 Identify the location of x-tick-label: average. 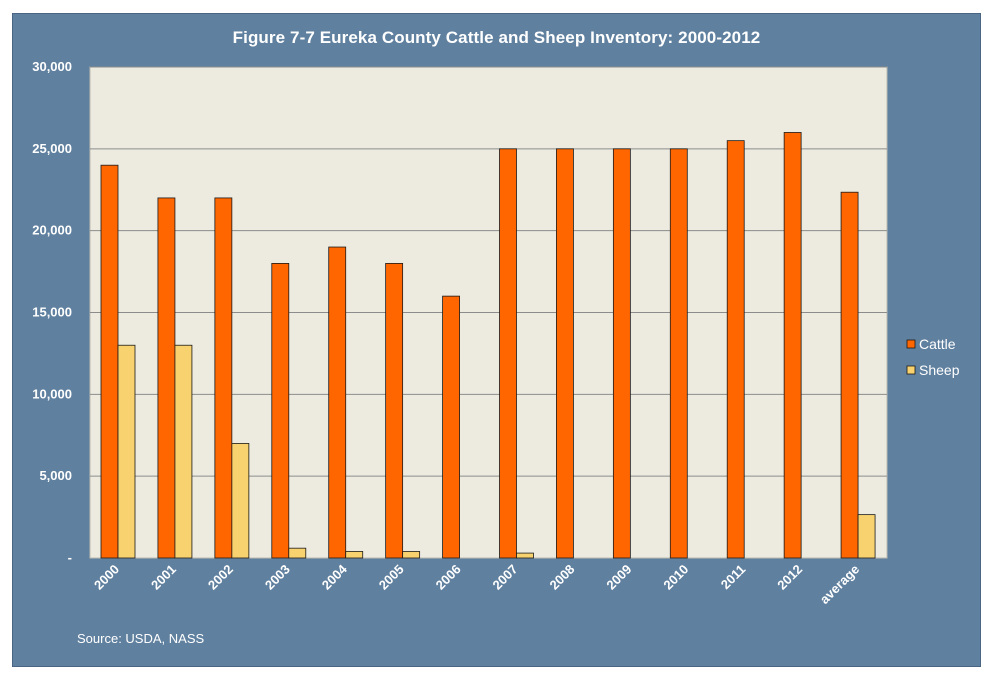
(839, 584).